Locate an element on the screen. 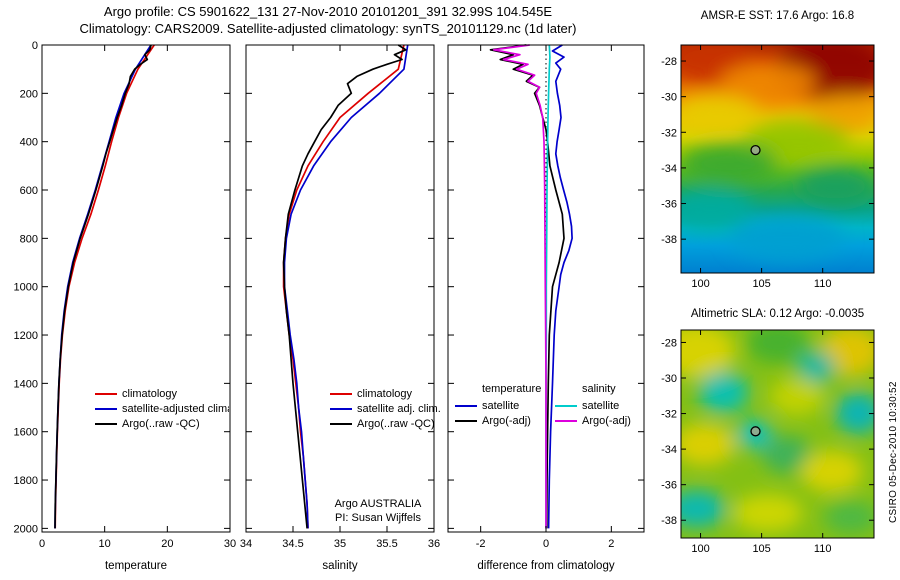  legend-label: climatology is located at coordinates (385, 393).